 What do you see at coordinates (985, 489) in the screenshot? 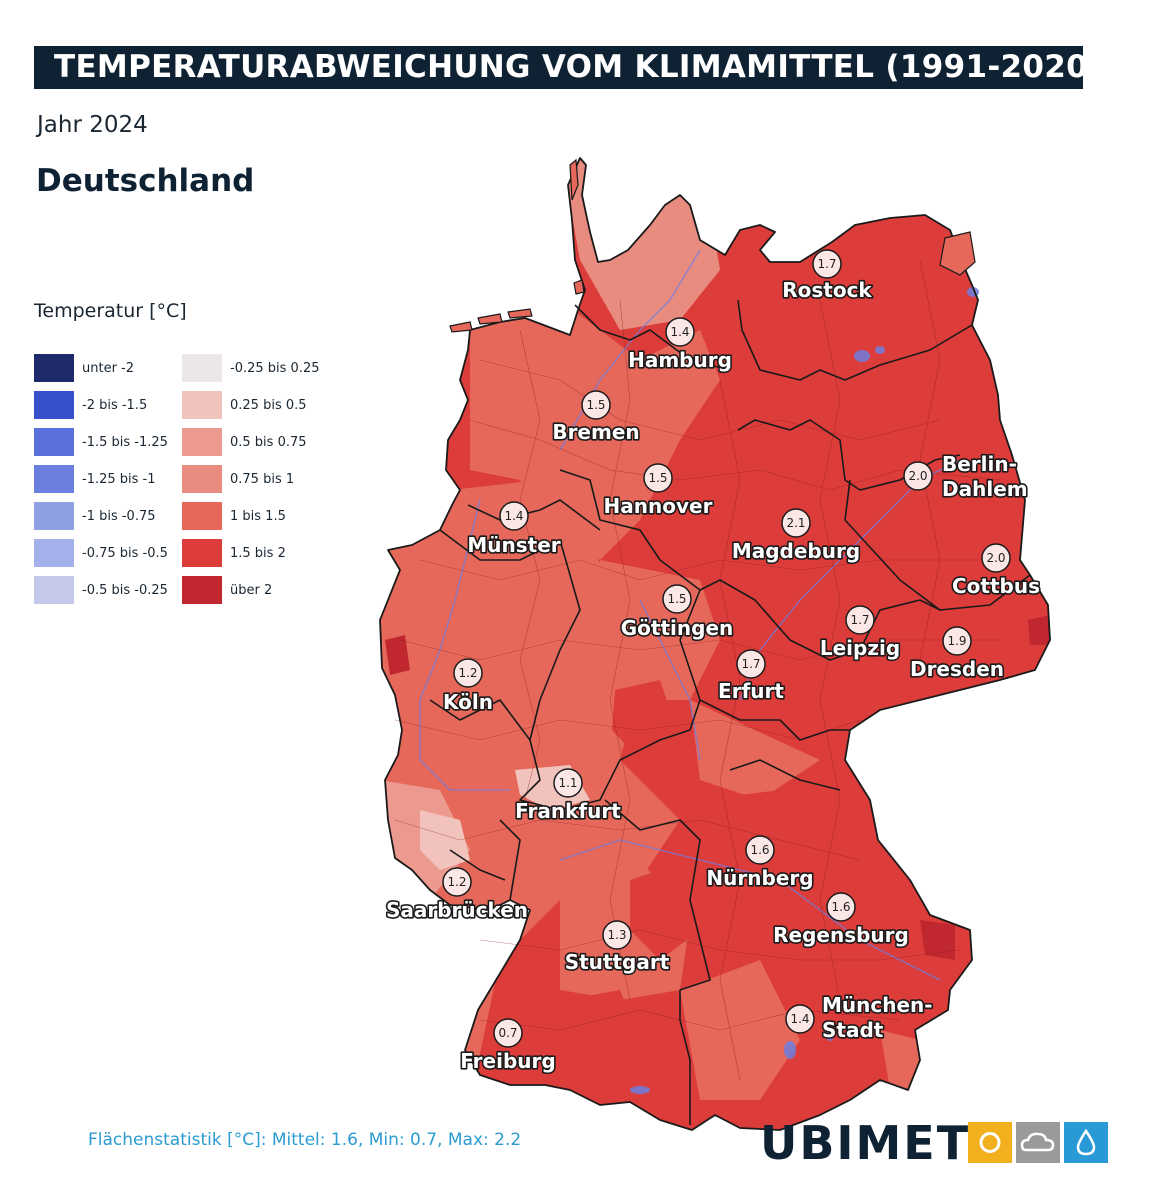
I see `city-label-line2: Dahlem` at bounding box center [985, 489].